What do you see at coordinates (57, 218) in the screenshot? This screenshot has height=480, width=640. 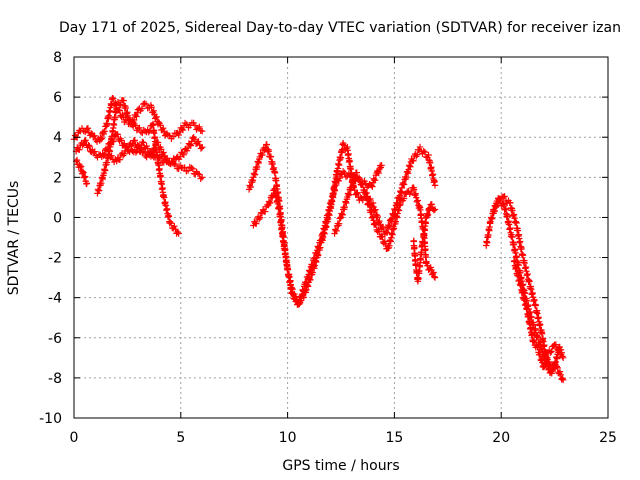 I see `y-tick-label: 0` at bounding box center [57, 218].